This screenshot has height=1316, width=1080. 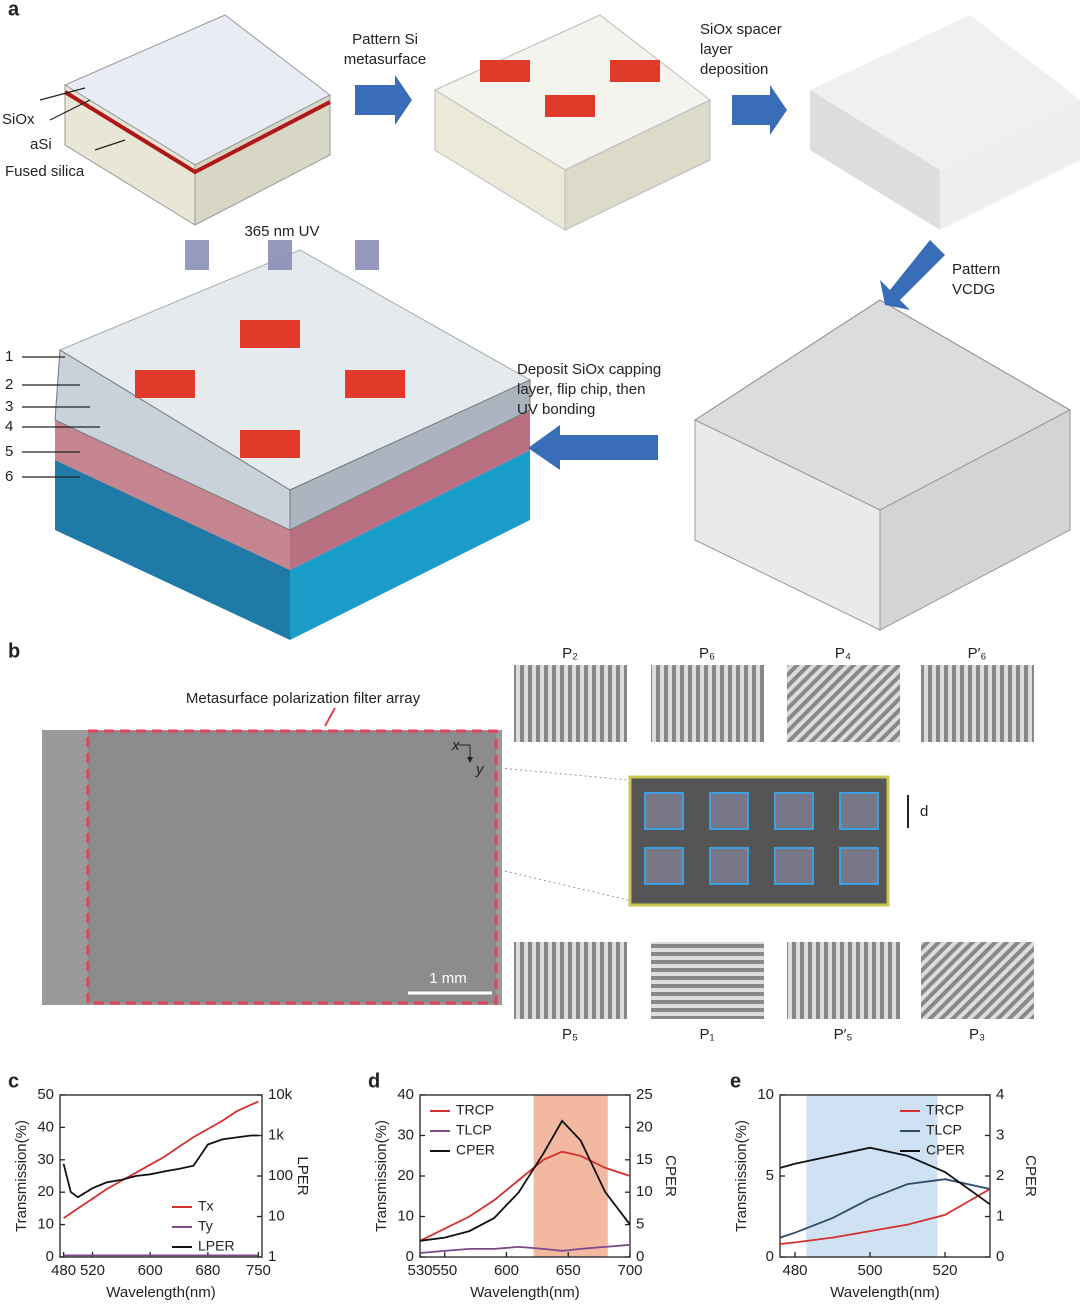 What do you see at coordinates (1000, 1175) in the screenshot?
I see `y2-tick-label: 2` at bounding box center [1000, 1175].